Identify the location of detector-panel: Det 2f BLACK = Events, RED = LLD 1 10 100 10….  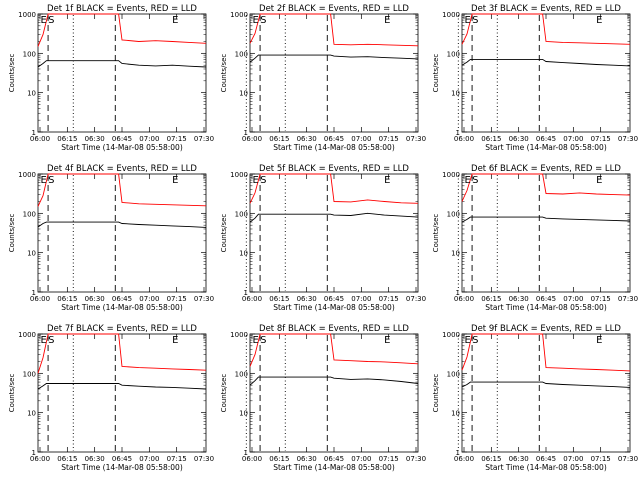
(339, 78).